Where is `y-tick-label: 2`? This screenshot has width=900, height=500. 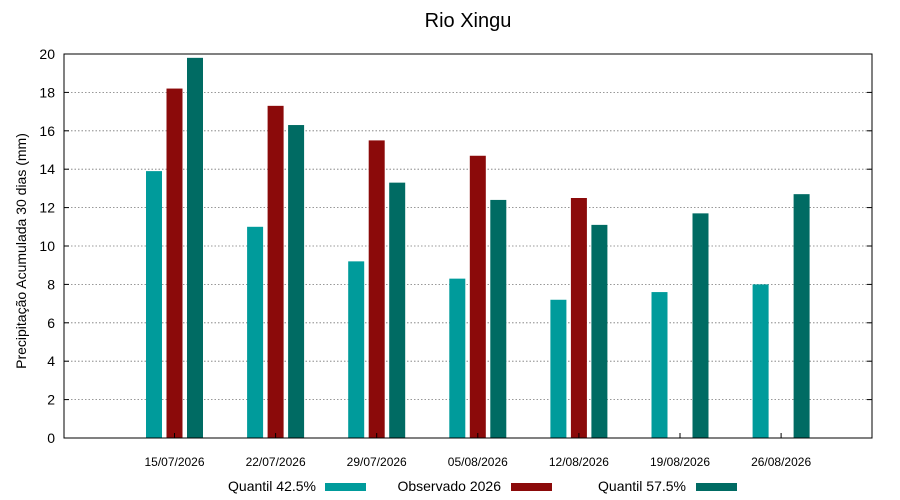 y-tick-label: 2 is located at coordinates (51, 400).